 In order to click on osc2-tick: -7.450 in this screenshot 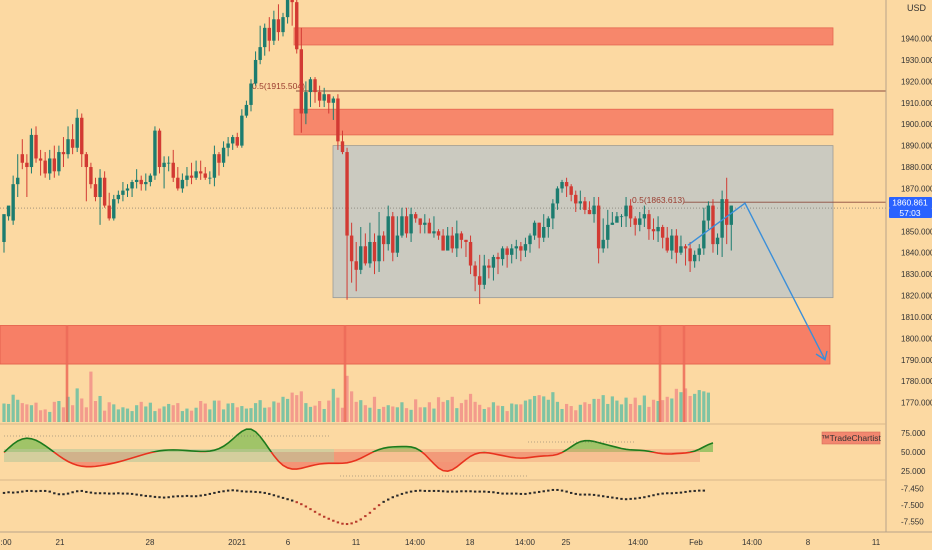, I will do `click(912, 489)`.